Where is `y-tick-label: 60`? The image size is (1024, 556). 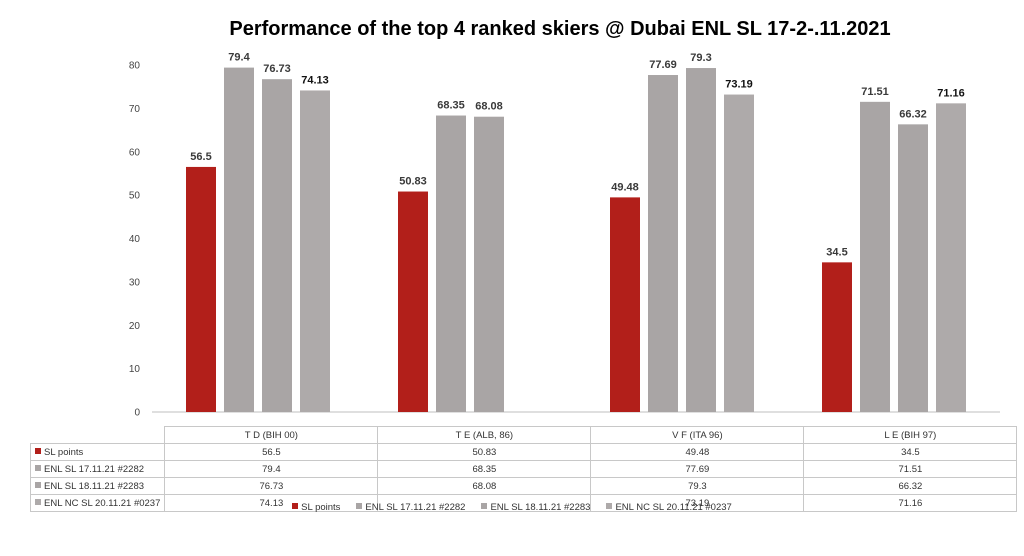
y-tick-label: 60 is located at coordinates (135, 152).